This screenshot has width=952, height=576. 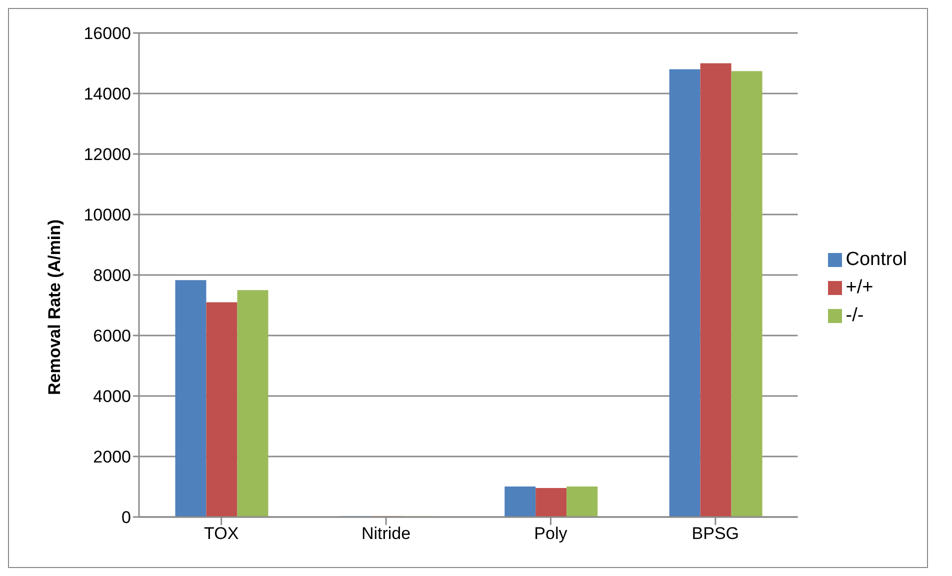 I want to click on y-tick-label: 10000, so click(x=107, y=215).